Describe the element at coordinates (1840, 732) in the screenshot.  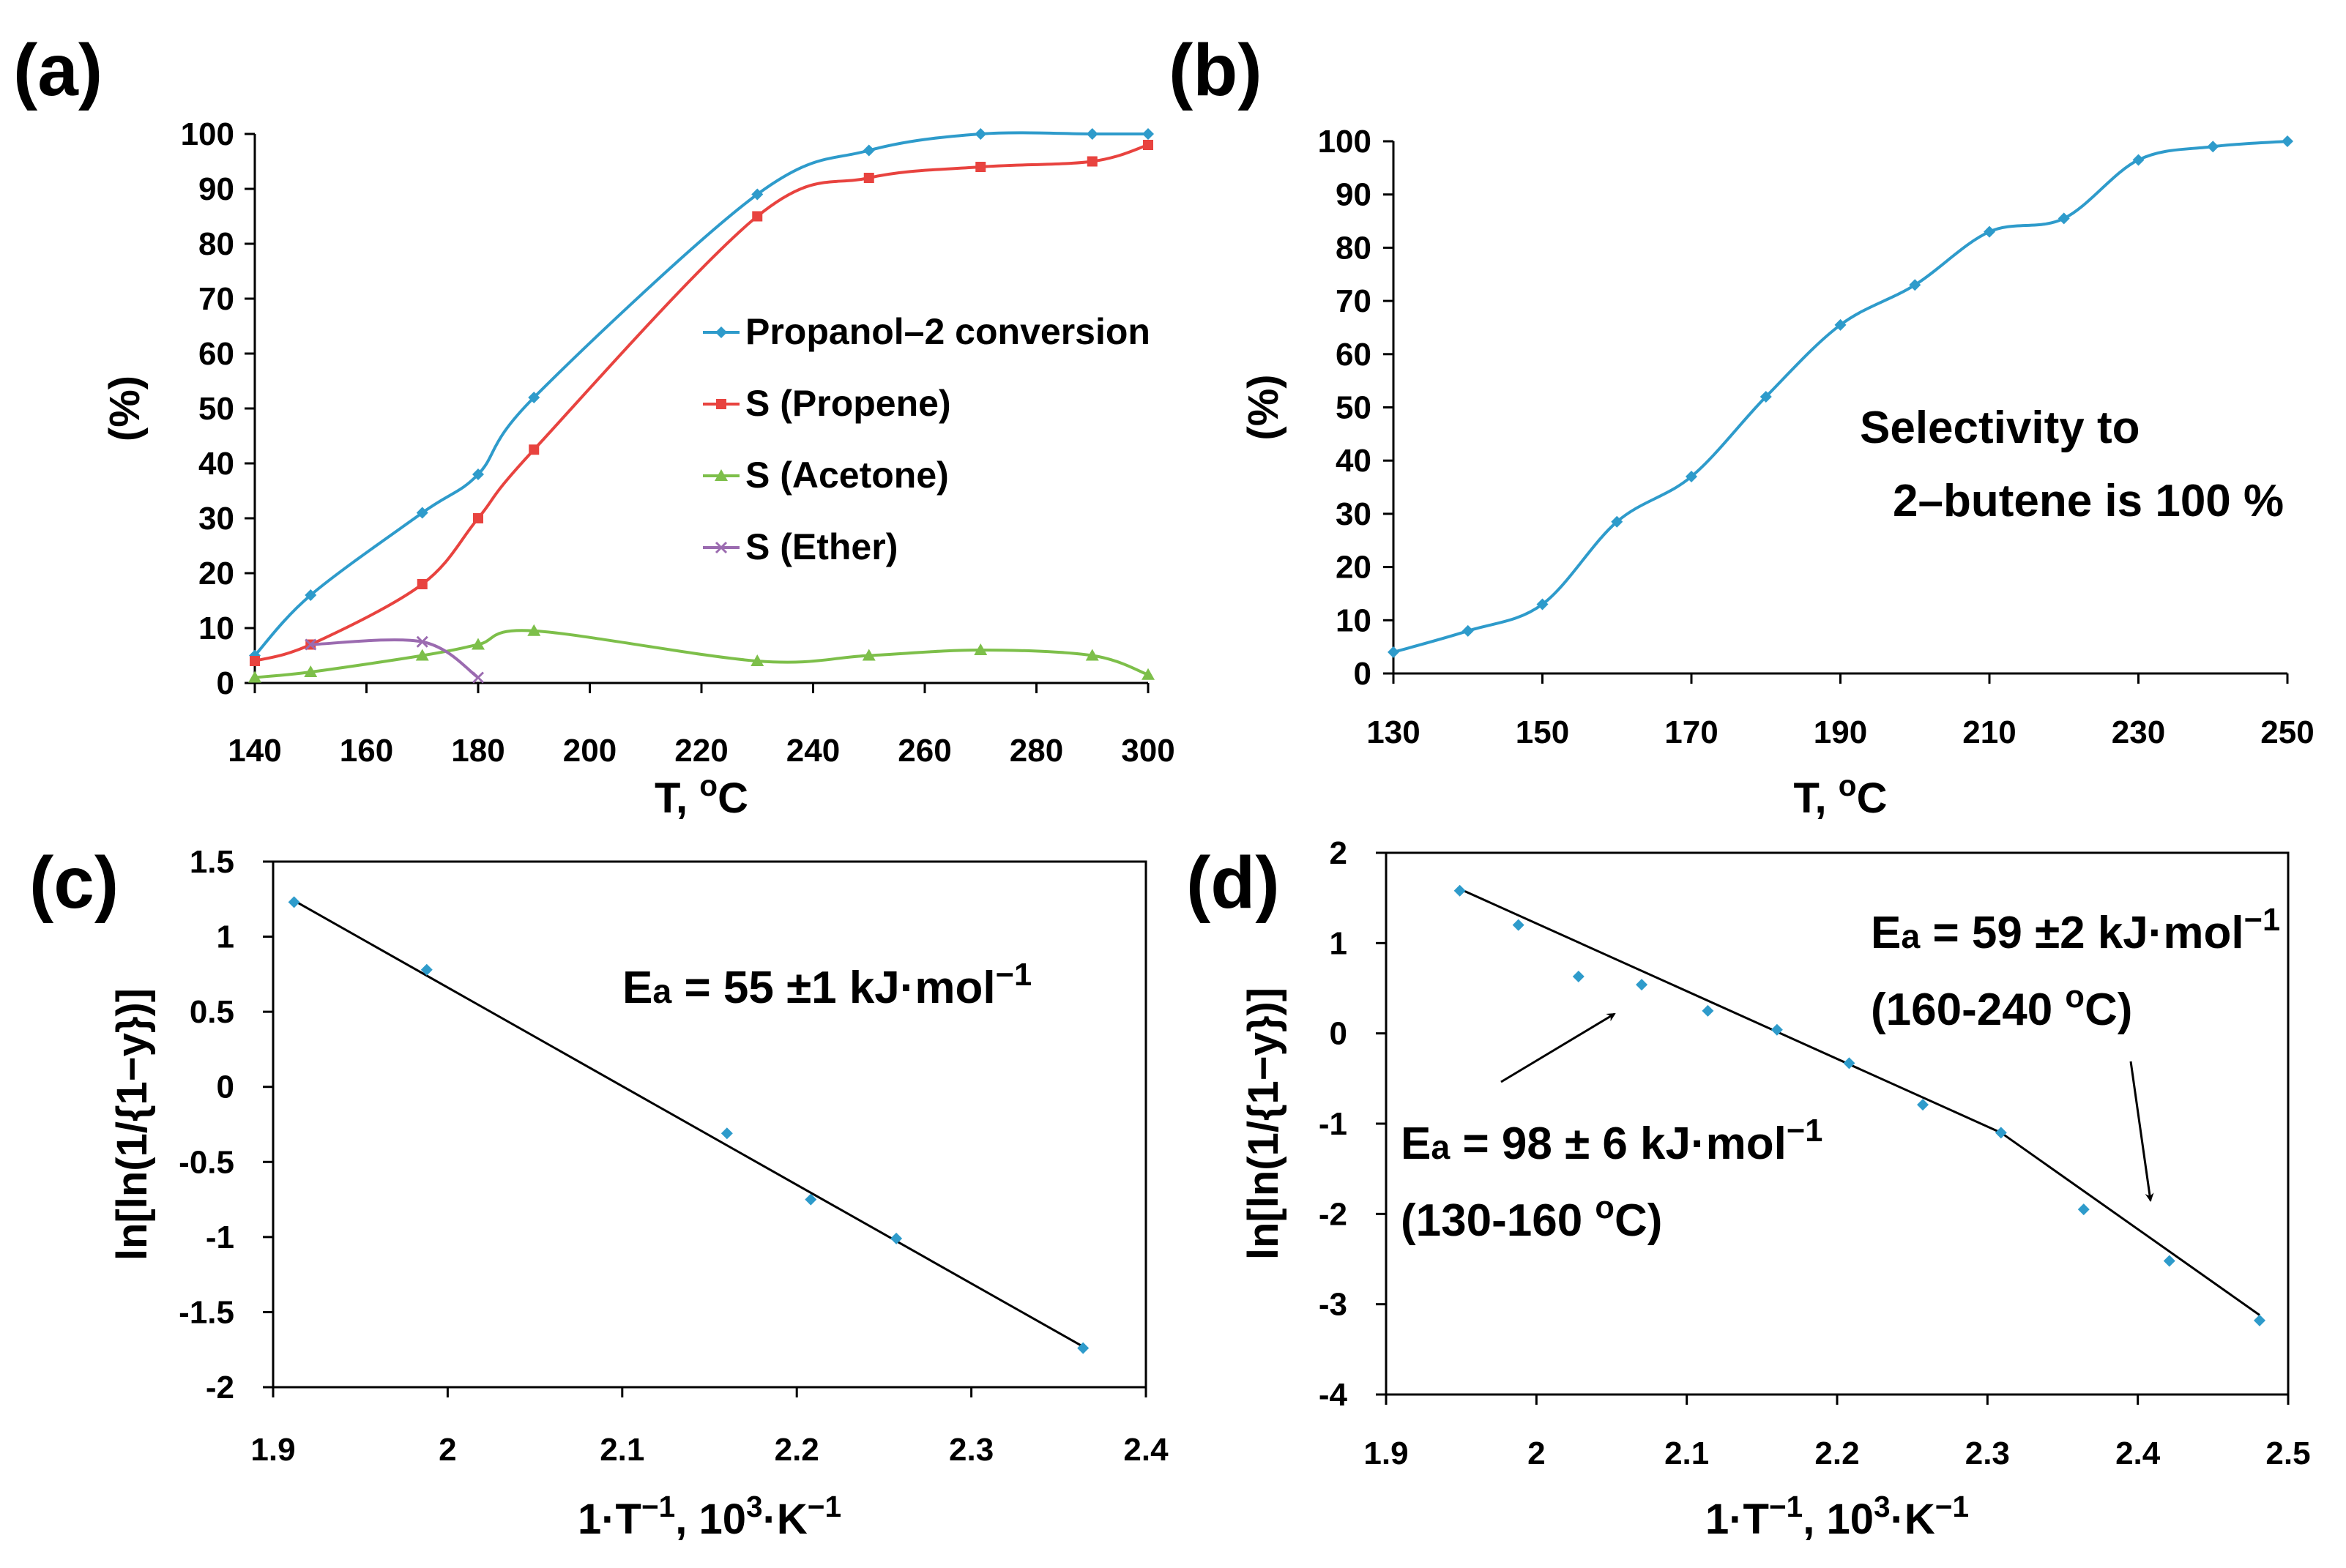
I see `x-tick-label: 190` at that location.